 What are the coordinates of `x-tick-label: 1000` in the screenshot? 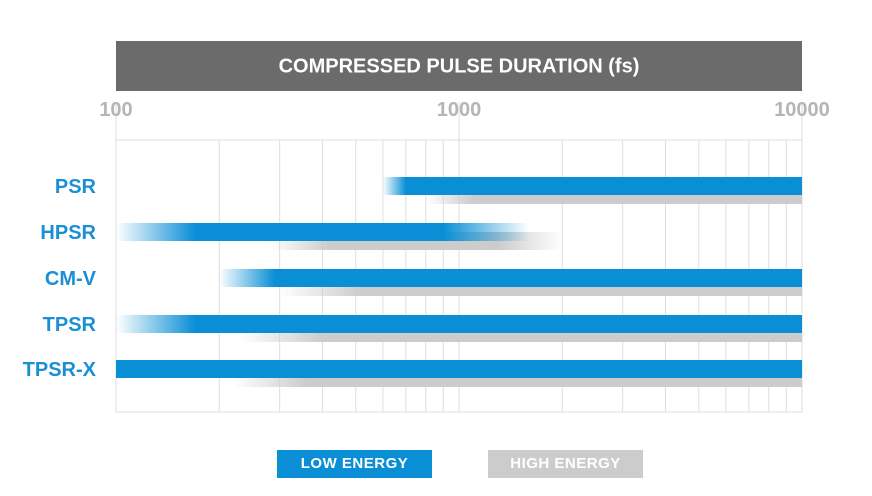 It's located at (459, 110).